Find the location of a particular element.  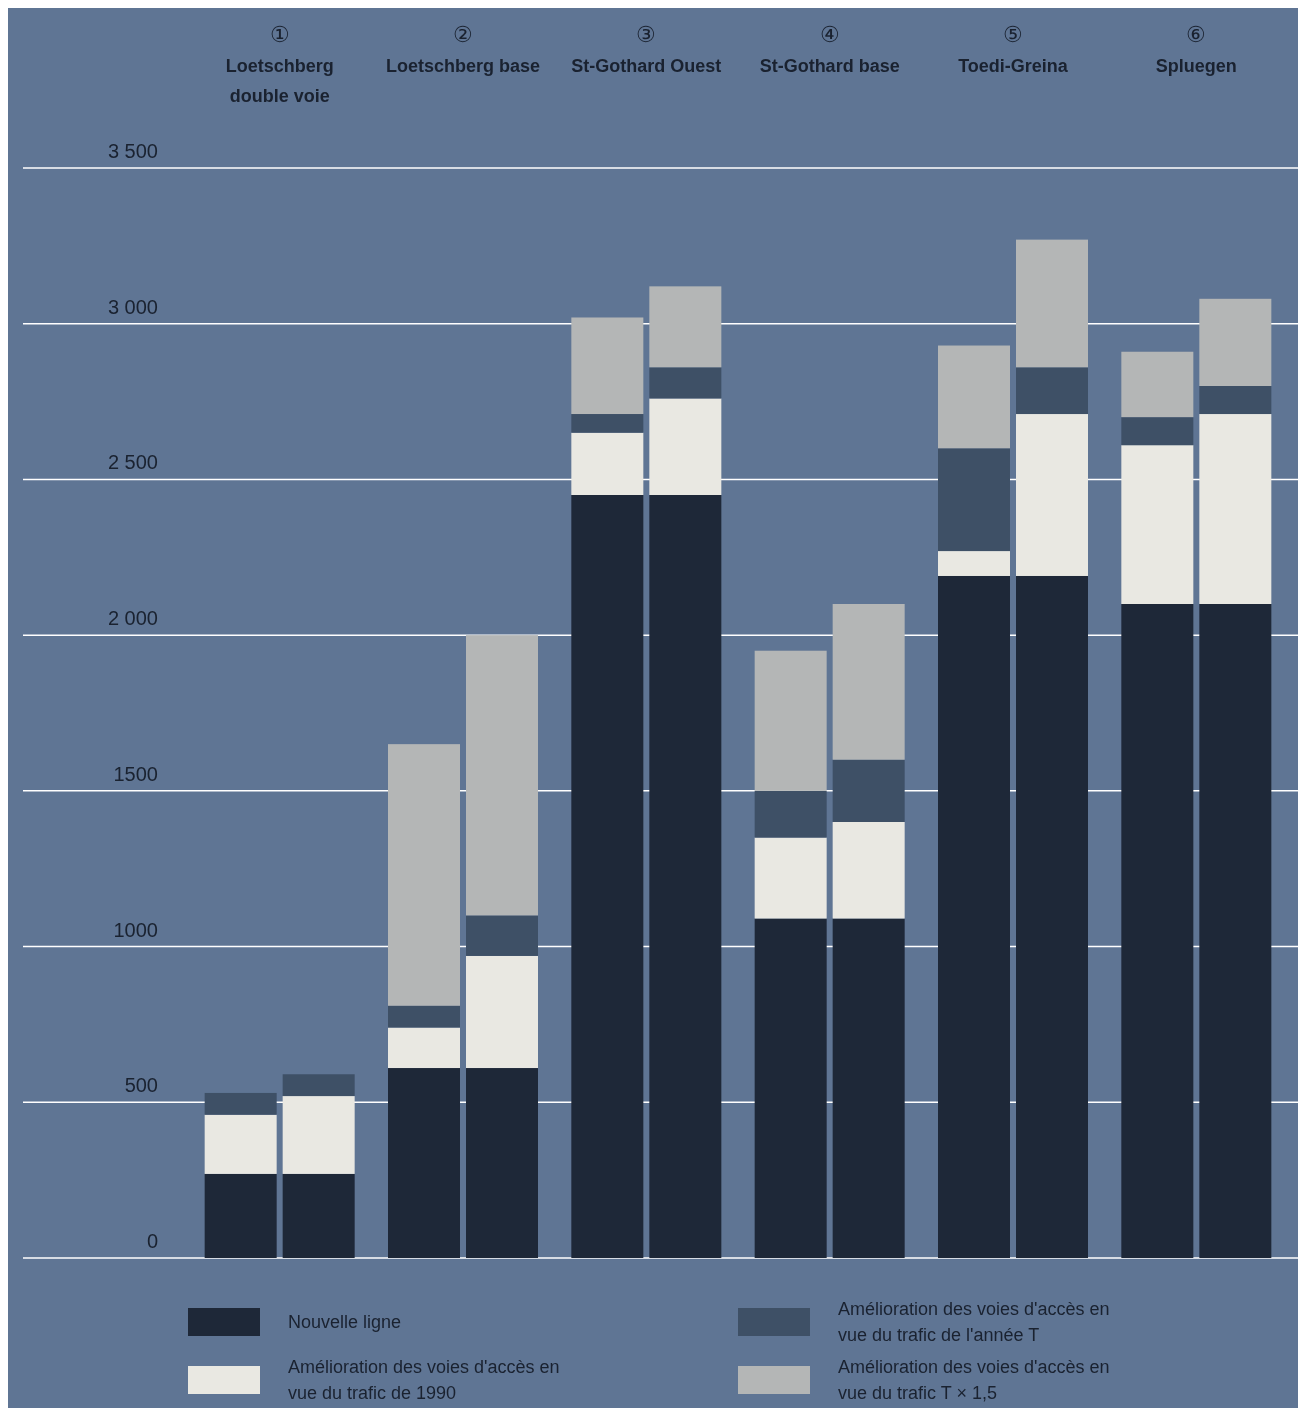

legend-label: Amélioration des voies d'accès en vue du trafic de l'année T is located at coordinates (974, 1322).